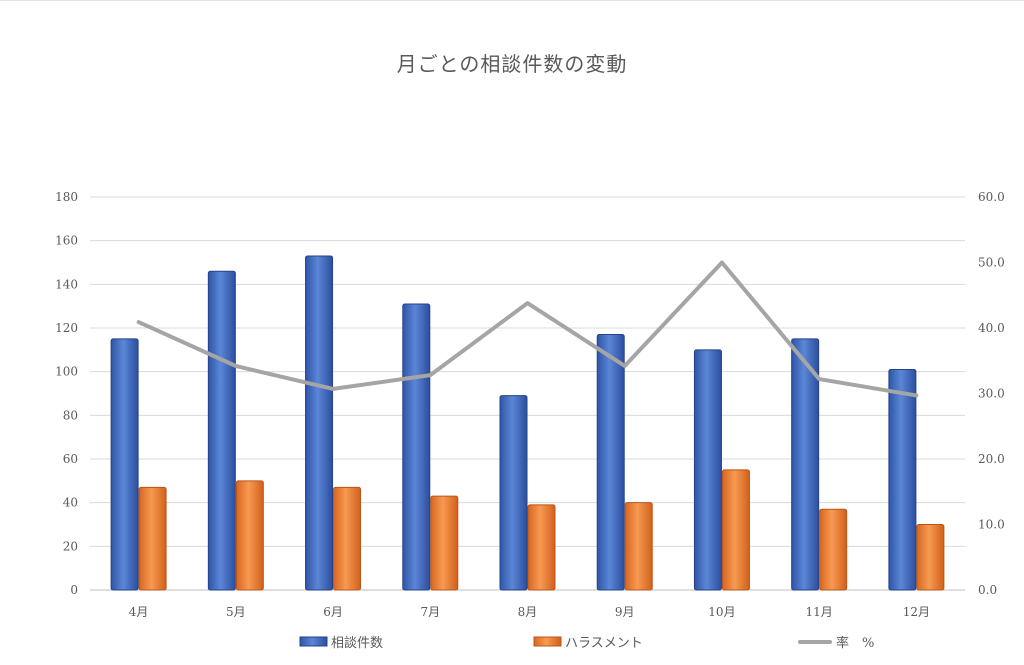  I want to click on y-right-tick-label: 10.0, so click(991, 525).